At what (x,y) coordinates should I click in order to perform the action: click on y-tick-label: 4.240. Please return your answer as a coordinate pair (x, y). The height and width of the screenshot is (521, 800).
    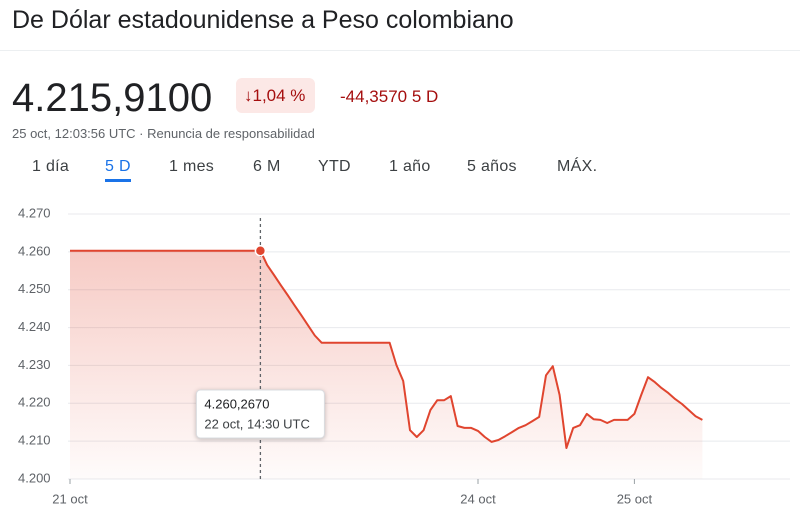
    Looking at the image, I should click on (34, 326).